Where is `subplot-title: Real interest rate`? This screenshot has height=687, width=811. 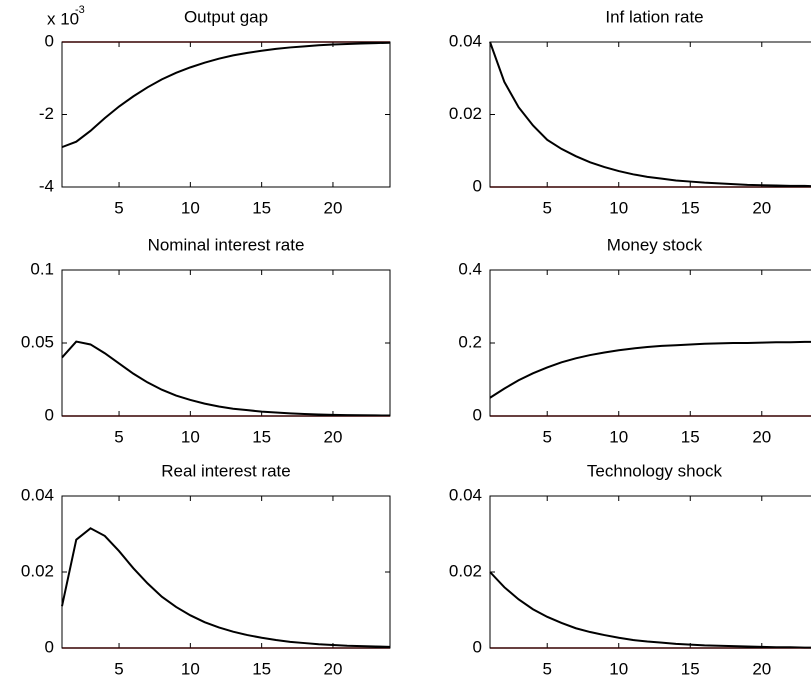 subplot-title: Real interest rate is located at coordinates (225, 470).